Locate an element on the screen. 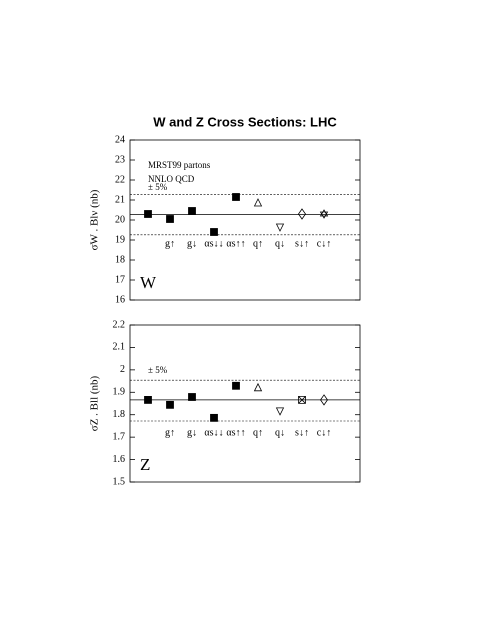 Image resolution: width=491 pixels, height=635 pixels. y-tick-label: 2 is located at coordinates (122, 369).